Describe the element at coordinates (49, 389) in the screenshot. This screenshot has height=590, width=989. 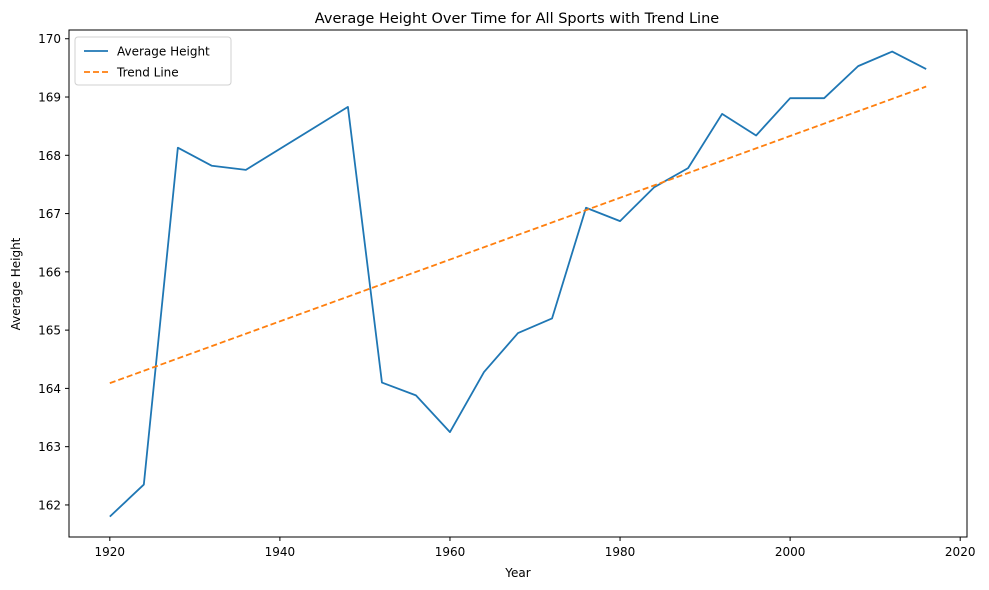
I see `y-tick-label: 164` at that location.